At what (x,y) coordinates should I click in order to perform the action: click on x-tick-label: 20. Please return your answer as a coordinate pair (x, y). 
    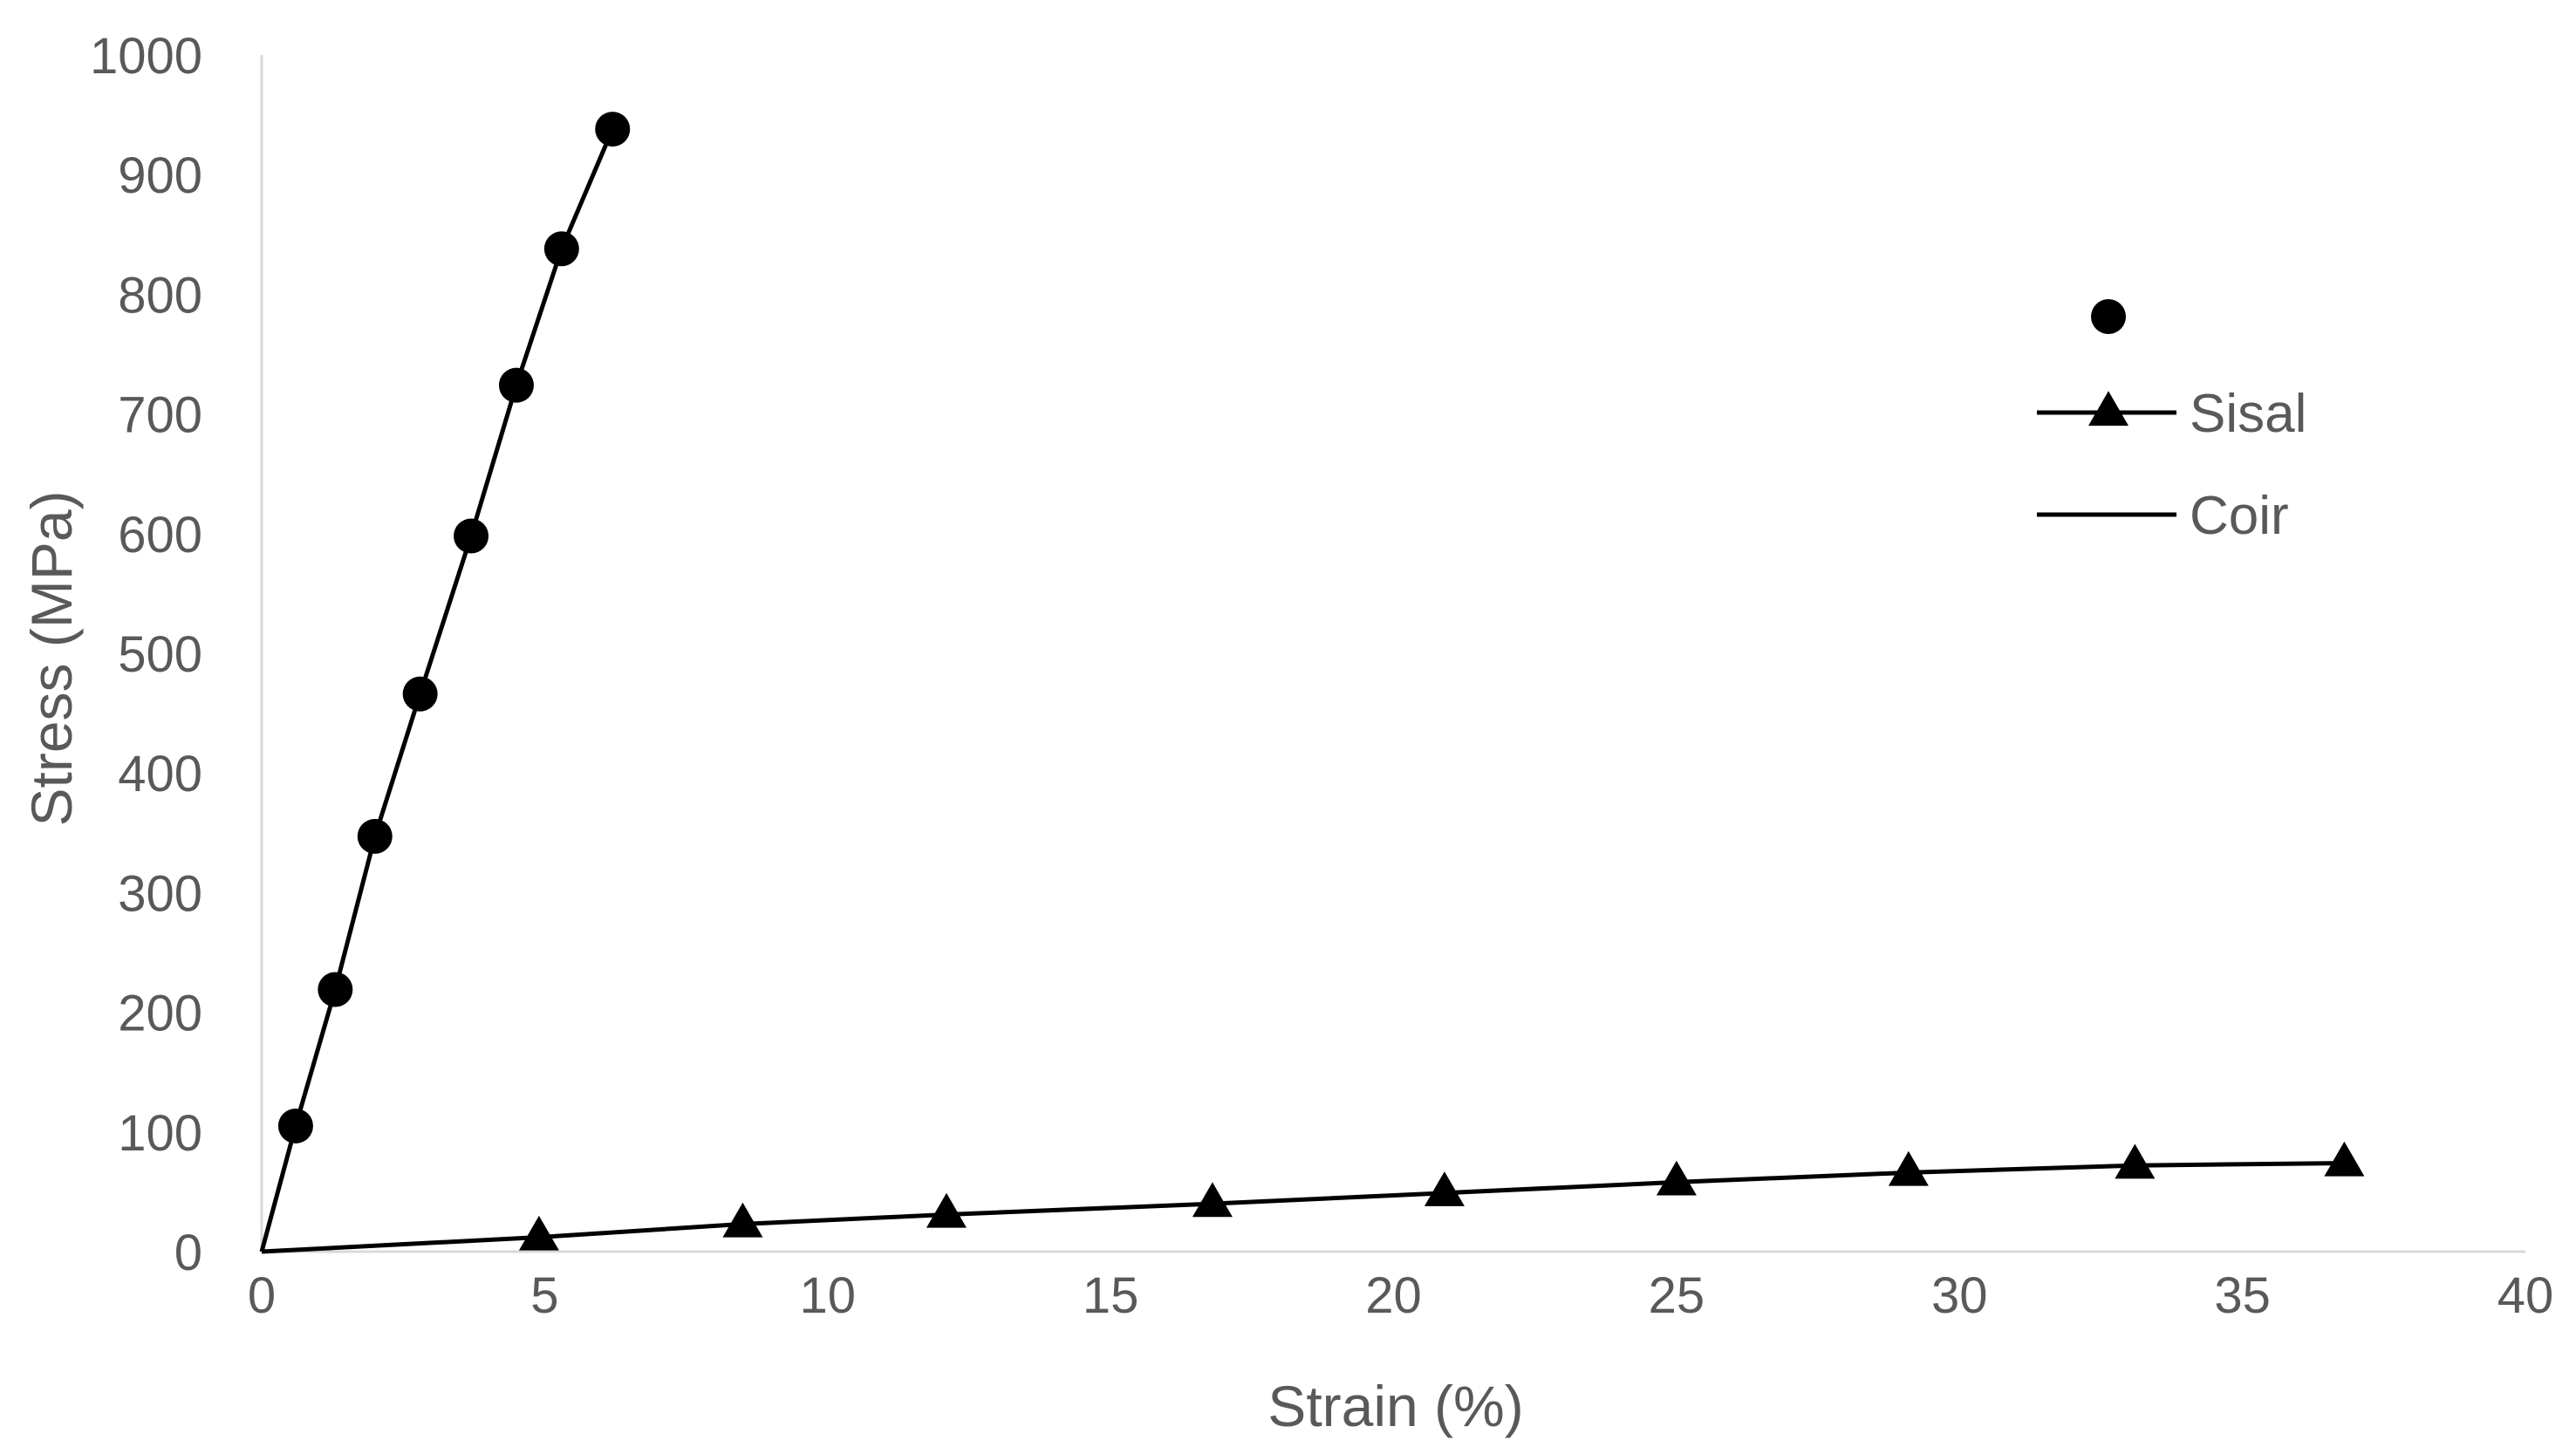
    Looking at the image, I should click on (1393, 1295).